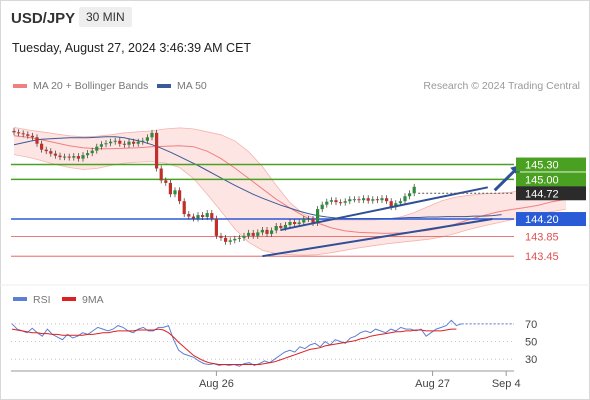 This screenshot has width=590, height=400. I want to click on rsi-tick-70: 70, so click(531, 325).